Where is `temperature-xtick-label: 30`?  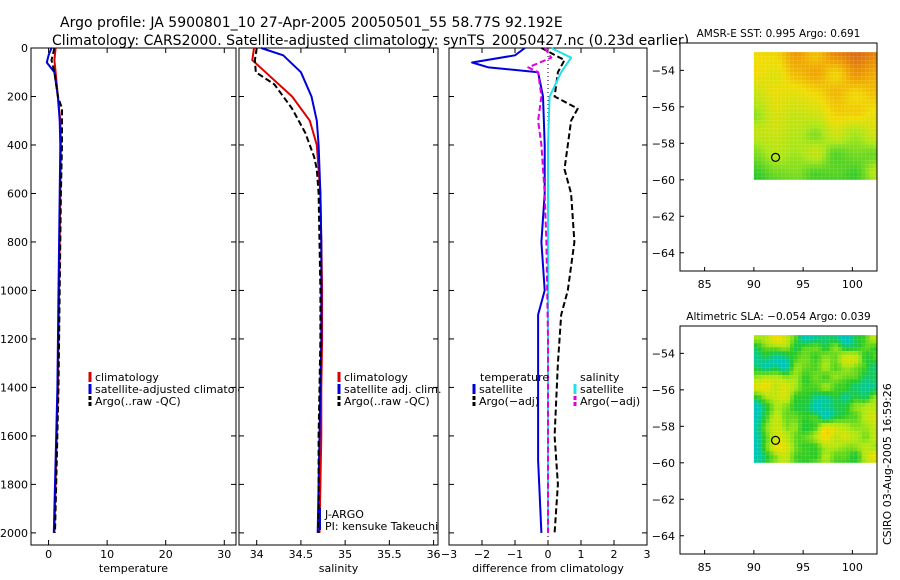
temperature-xtick-label: 30 is located at coordinates (224, 554).